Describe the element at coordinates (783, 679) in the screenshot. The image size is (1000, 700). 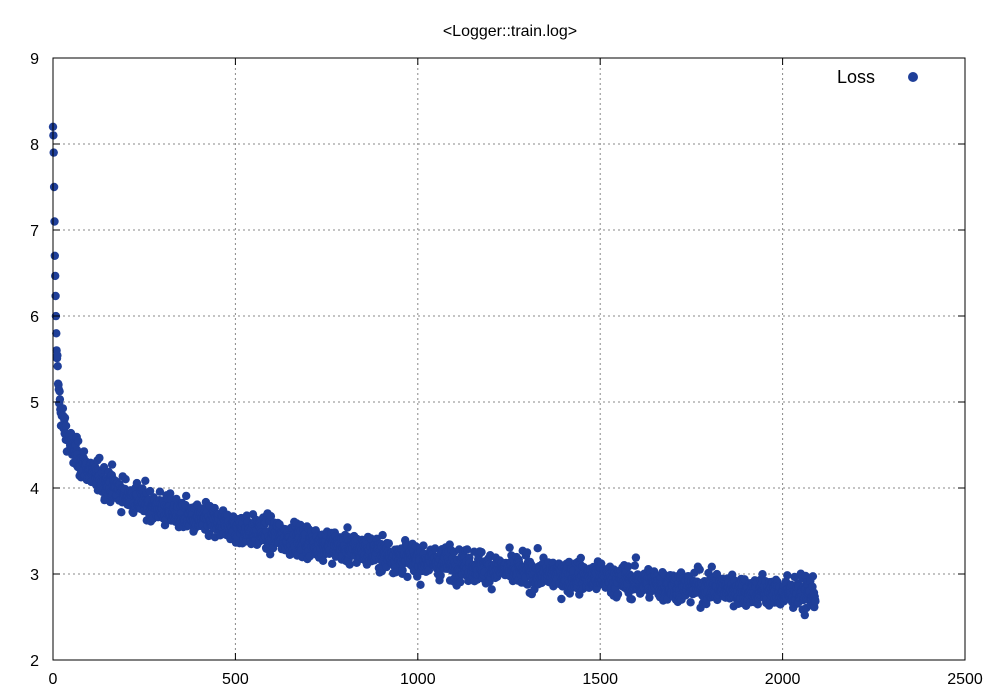
I see `x-tick-label: 2000` at that location.